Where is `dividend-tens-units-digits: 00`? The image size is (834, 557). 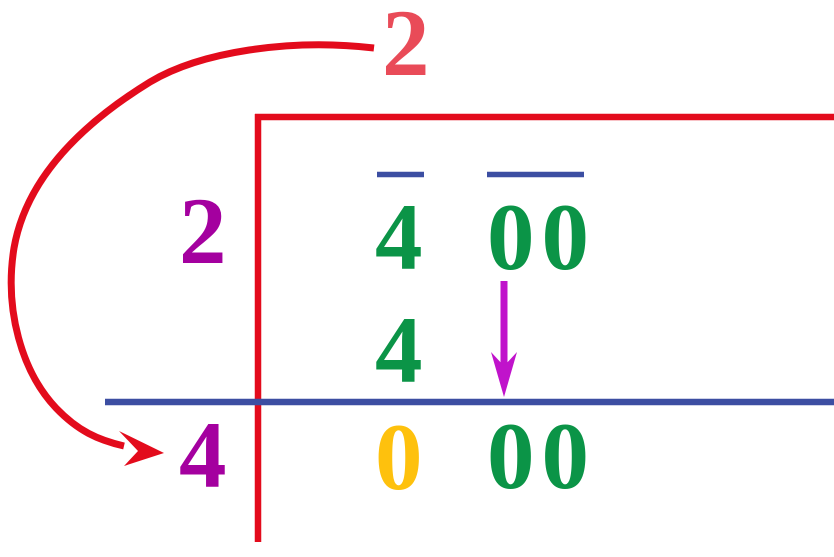 dividend-tens-units-digits: 00 is located at coordinates (541, 237).